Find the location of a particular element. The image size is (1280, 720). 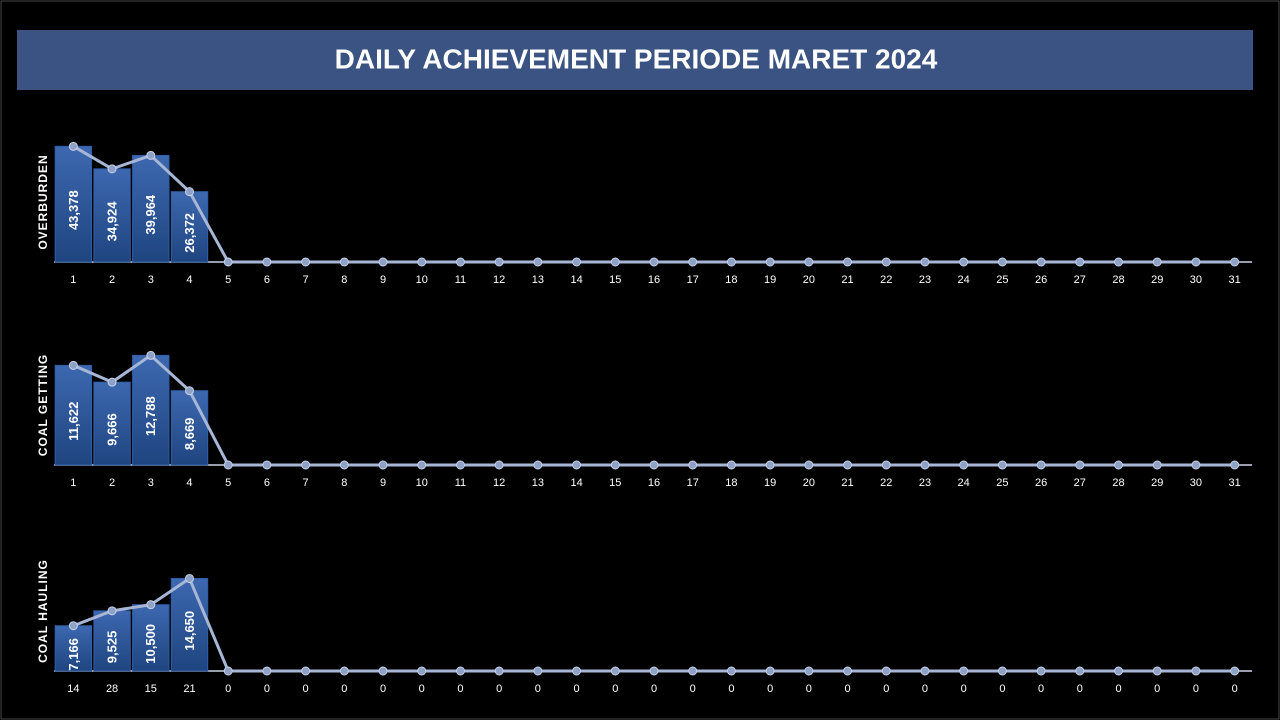

x-tick-label: 29 is located at coordinates (1157, 280).